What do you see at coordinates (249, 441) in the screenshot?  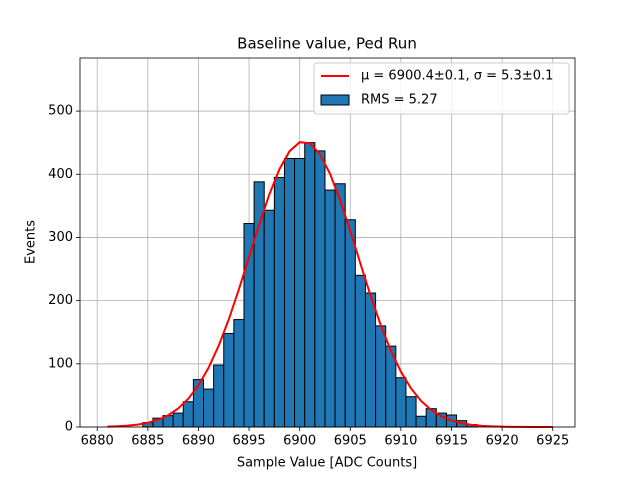 I see `x-tick-label: 6895` at bounding box center [249, 441].